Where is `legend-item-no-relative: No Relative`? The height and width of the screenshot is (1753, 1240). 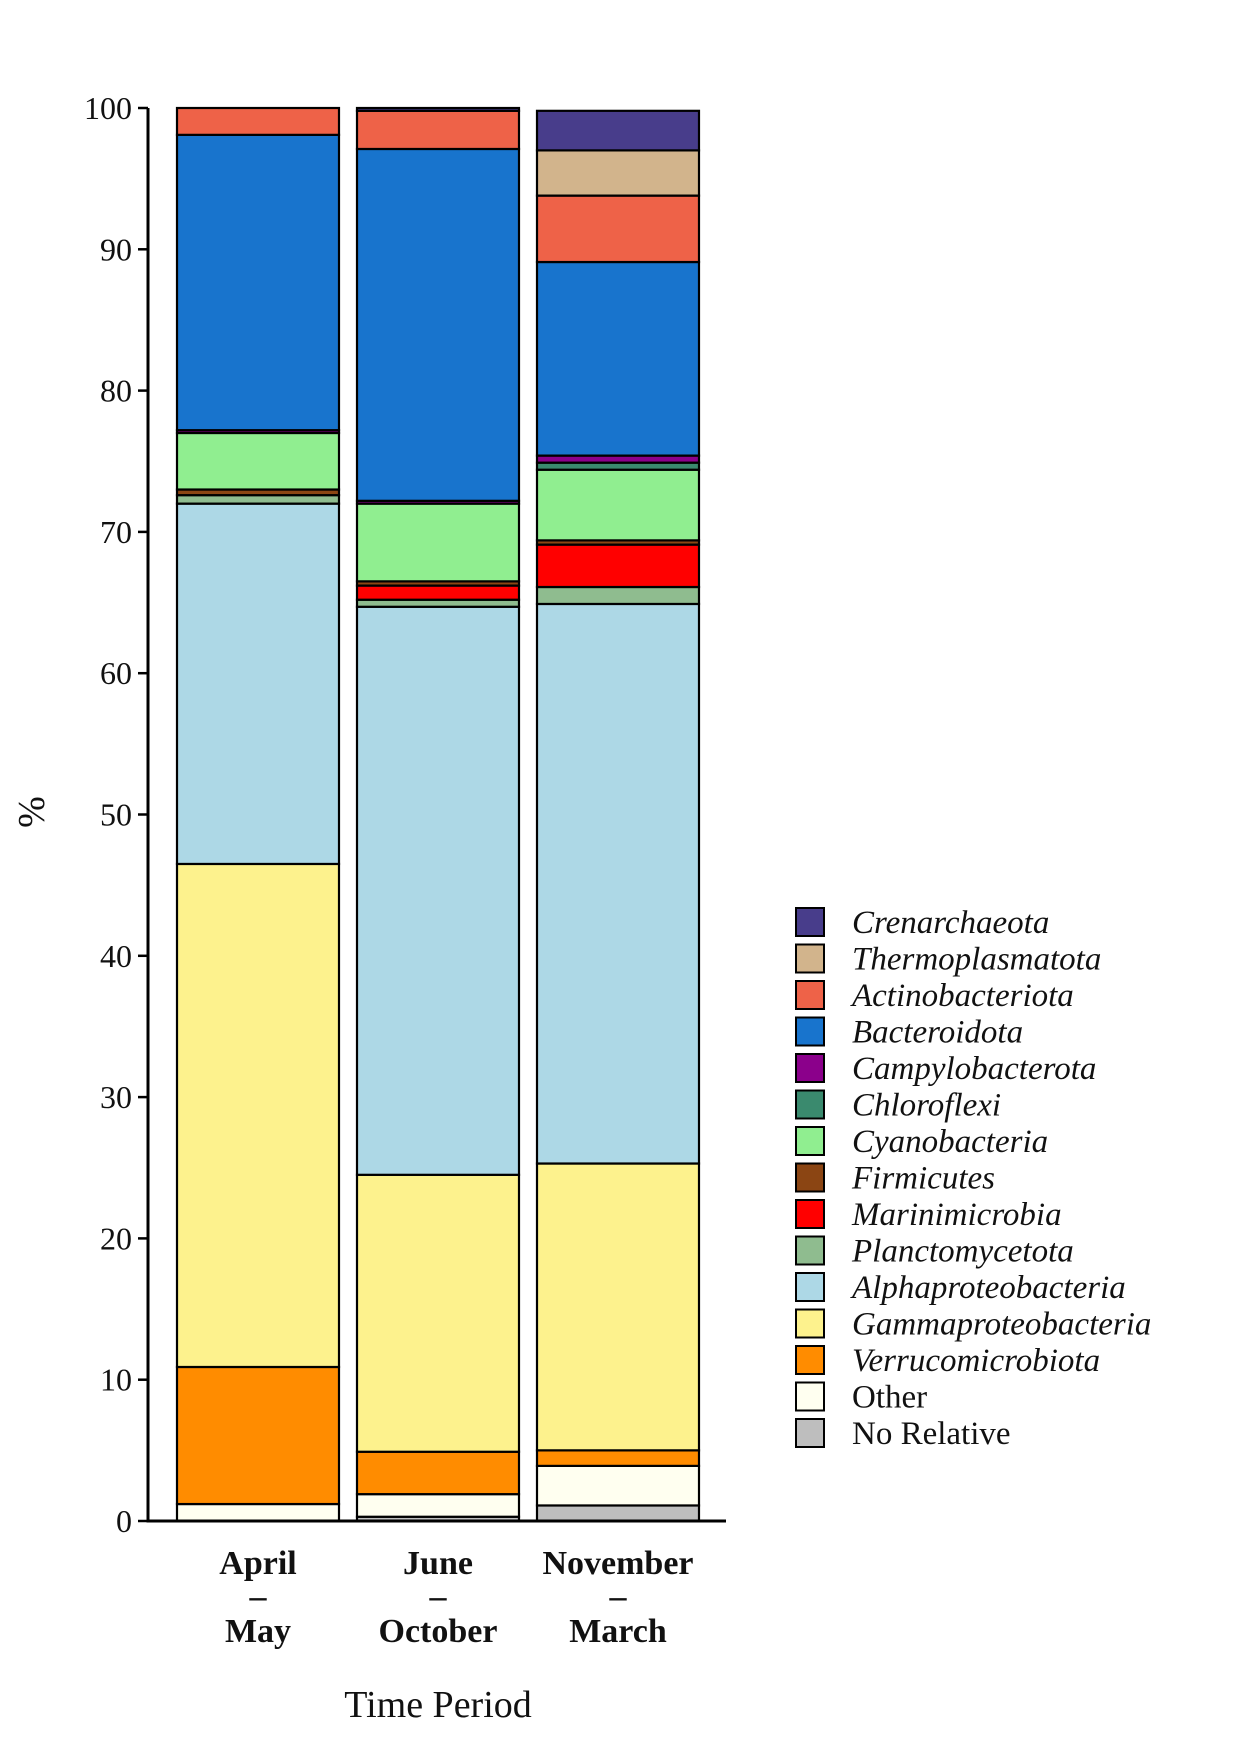 legend-item-no-relative: No Relative is located at coordinates (903, 1434).